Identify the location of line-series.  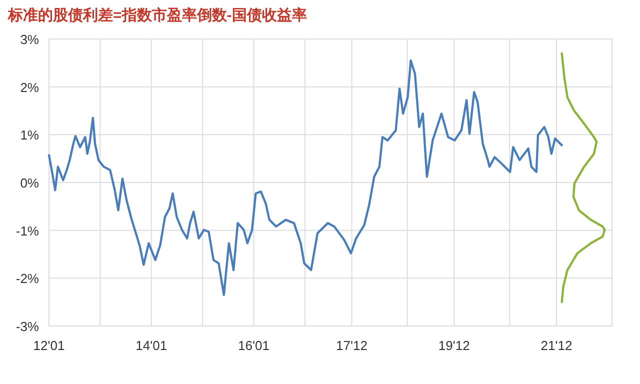
(583, 178).